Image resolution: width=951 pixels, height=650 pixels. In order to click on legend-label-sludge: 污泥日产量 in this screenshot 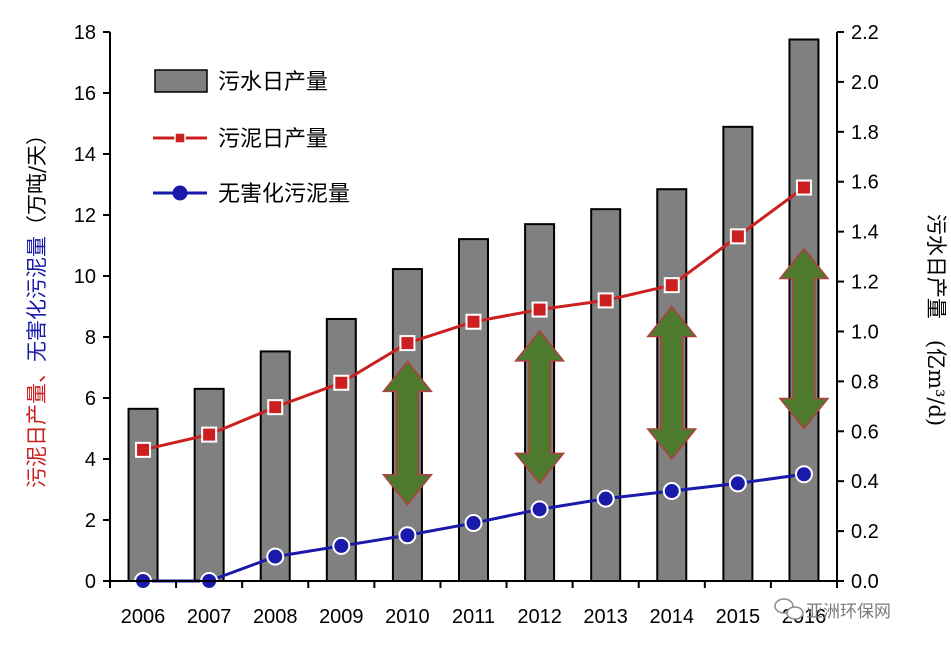, I will do `click(273, 139)`.